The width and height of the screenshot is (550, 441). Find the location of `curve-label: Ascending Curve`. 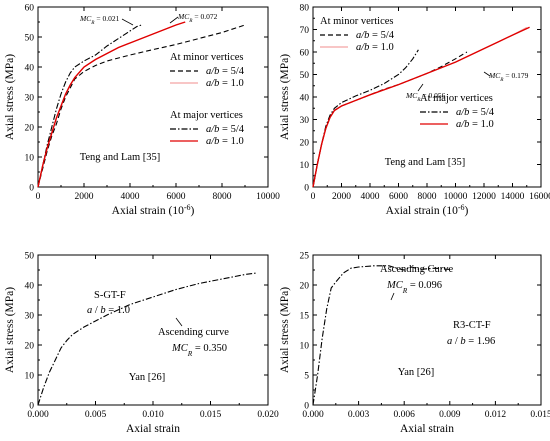

curve-label: Ascending Curve is located at coordinates (417, 269).